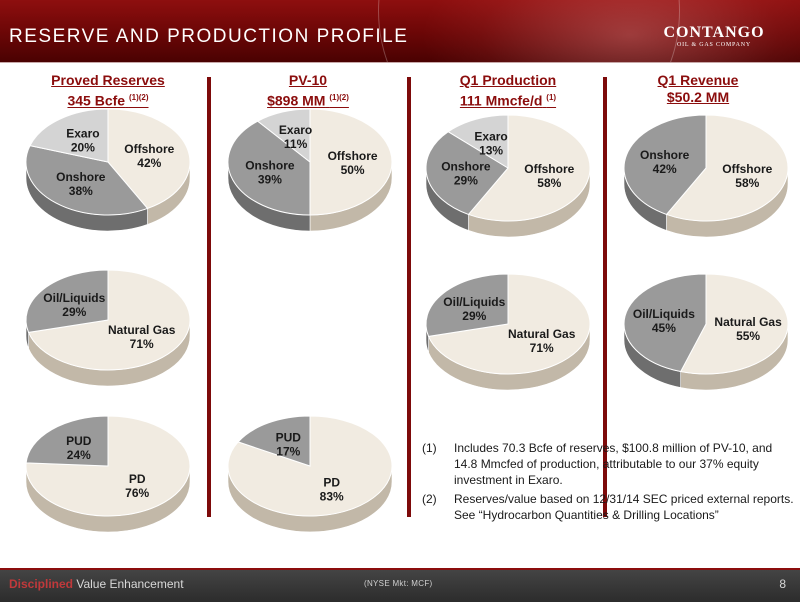 The height and width of the screenshot is (602, 800). Describe the element at coordinates (698, 80) in the screenshot. I see `column-title: Q1 Revenue` at that location.